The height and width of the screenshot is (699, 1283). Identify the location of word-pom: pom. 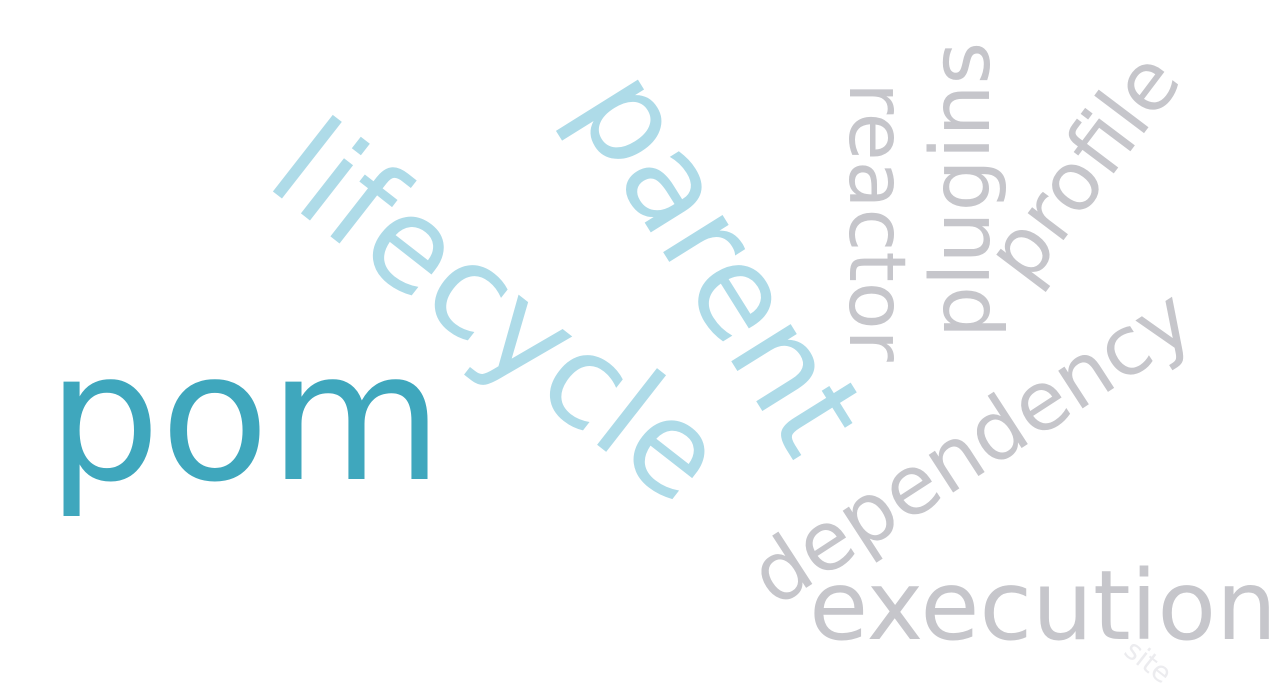
(245, 417).